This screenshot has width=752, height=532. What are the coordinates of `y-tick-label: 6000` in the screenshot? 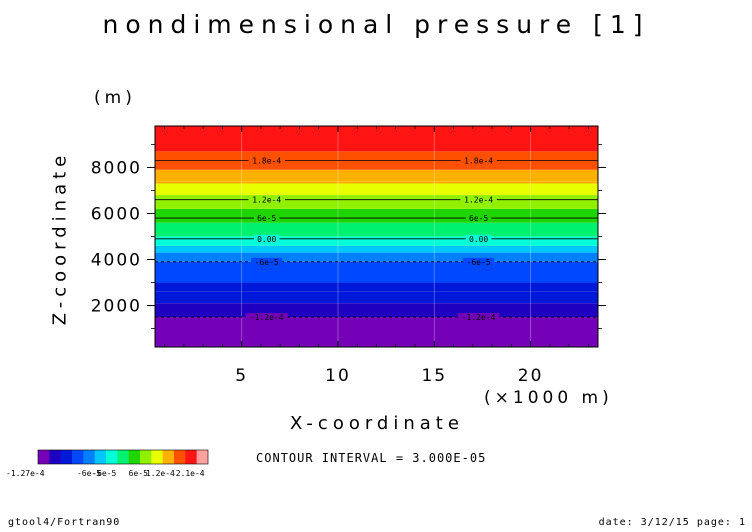 It's located at (116, 214).